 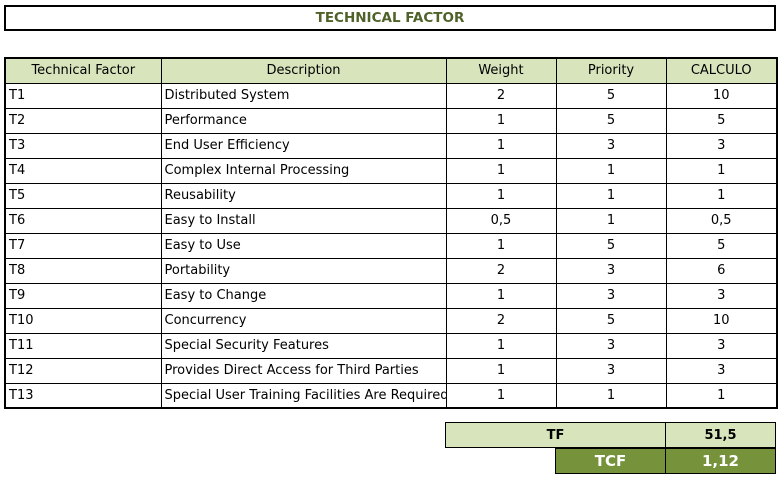 I want to click on cell-description: Easy to Use, so click(x=303, y=245).